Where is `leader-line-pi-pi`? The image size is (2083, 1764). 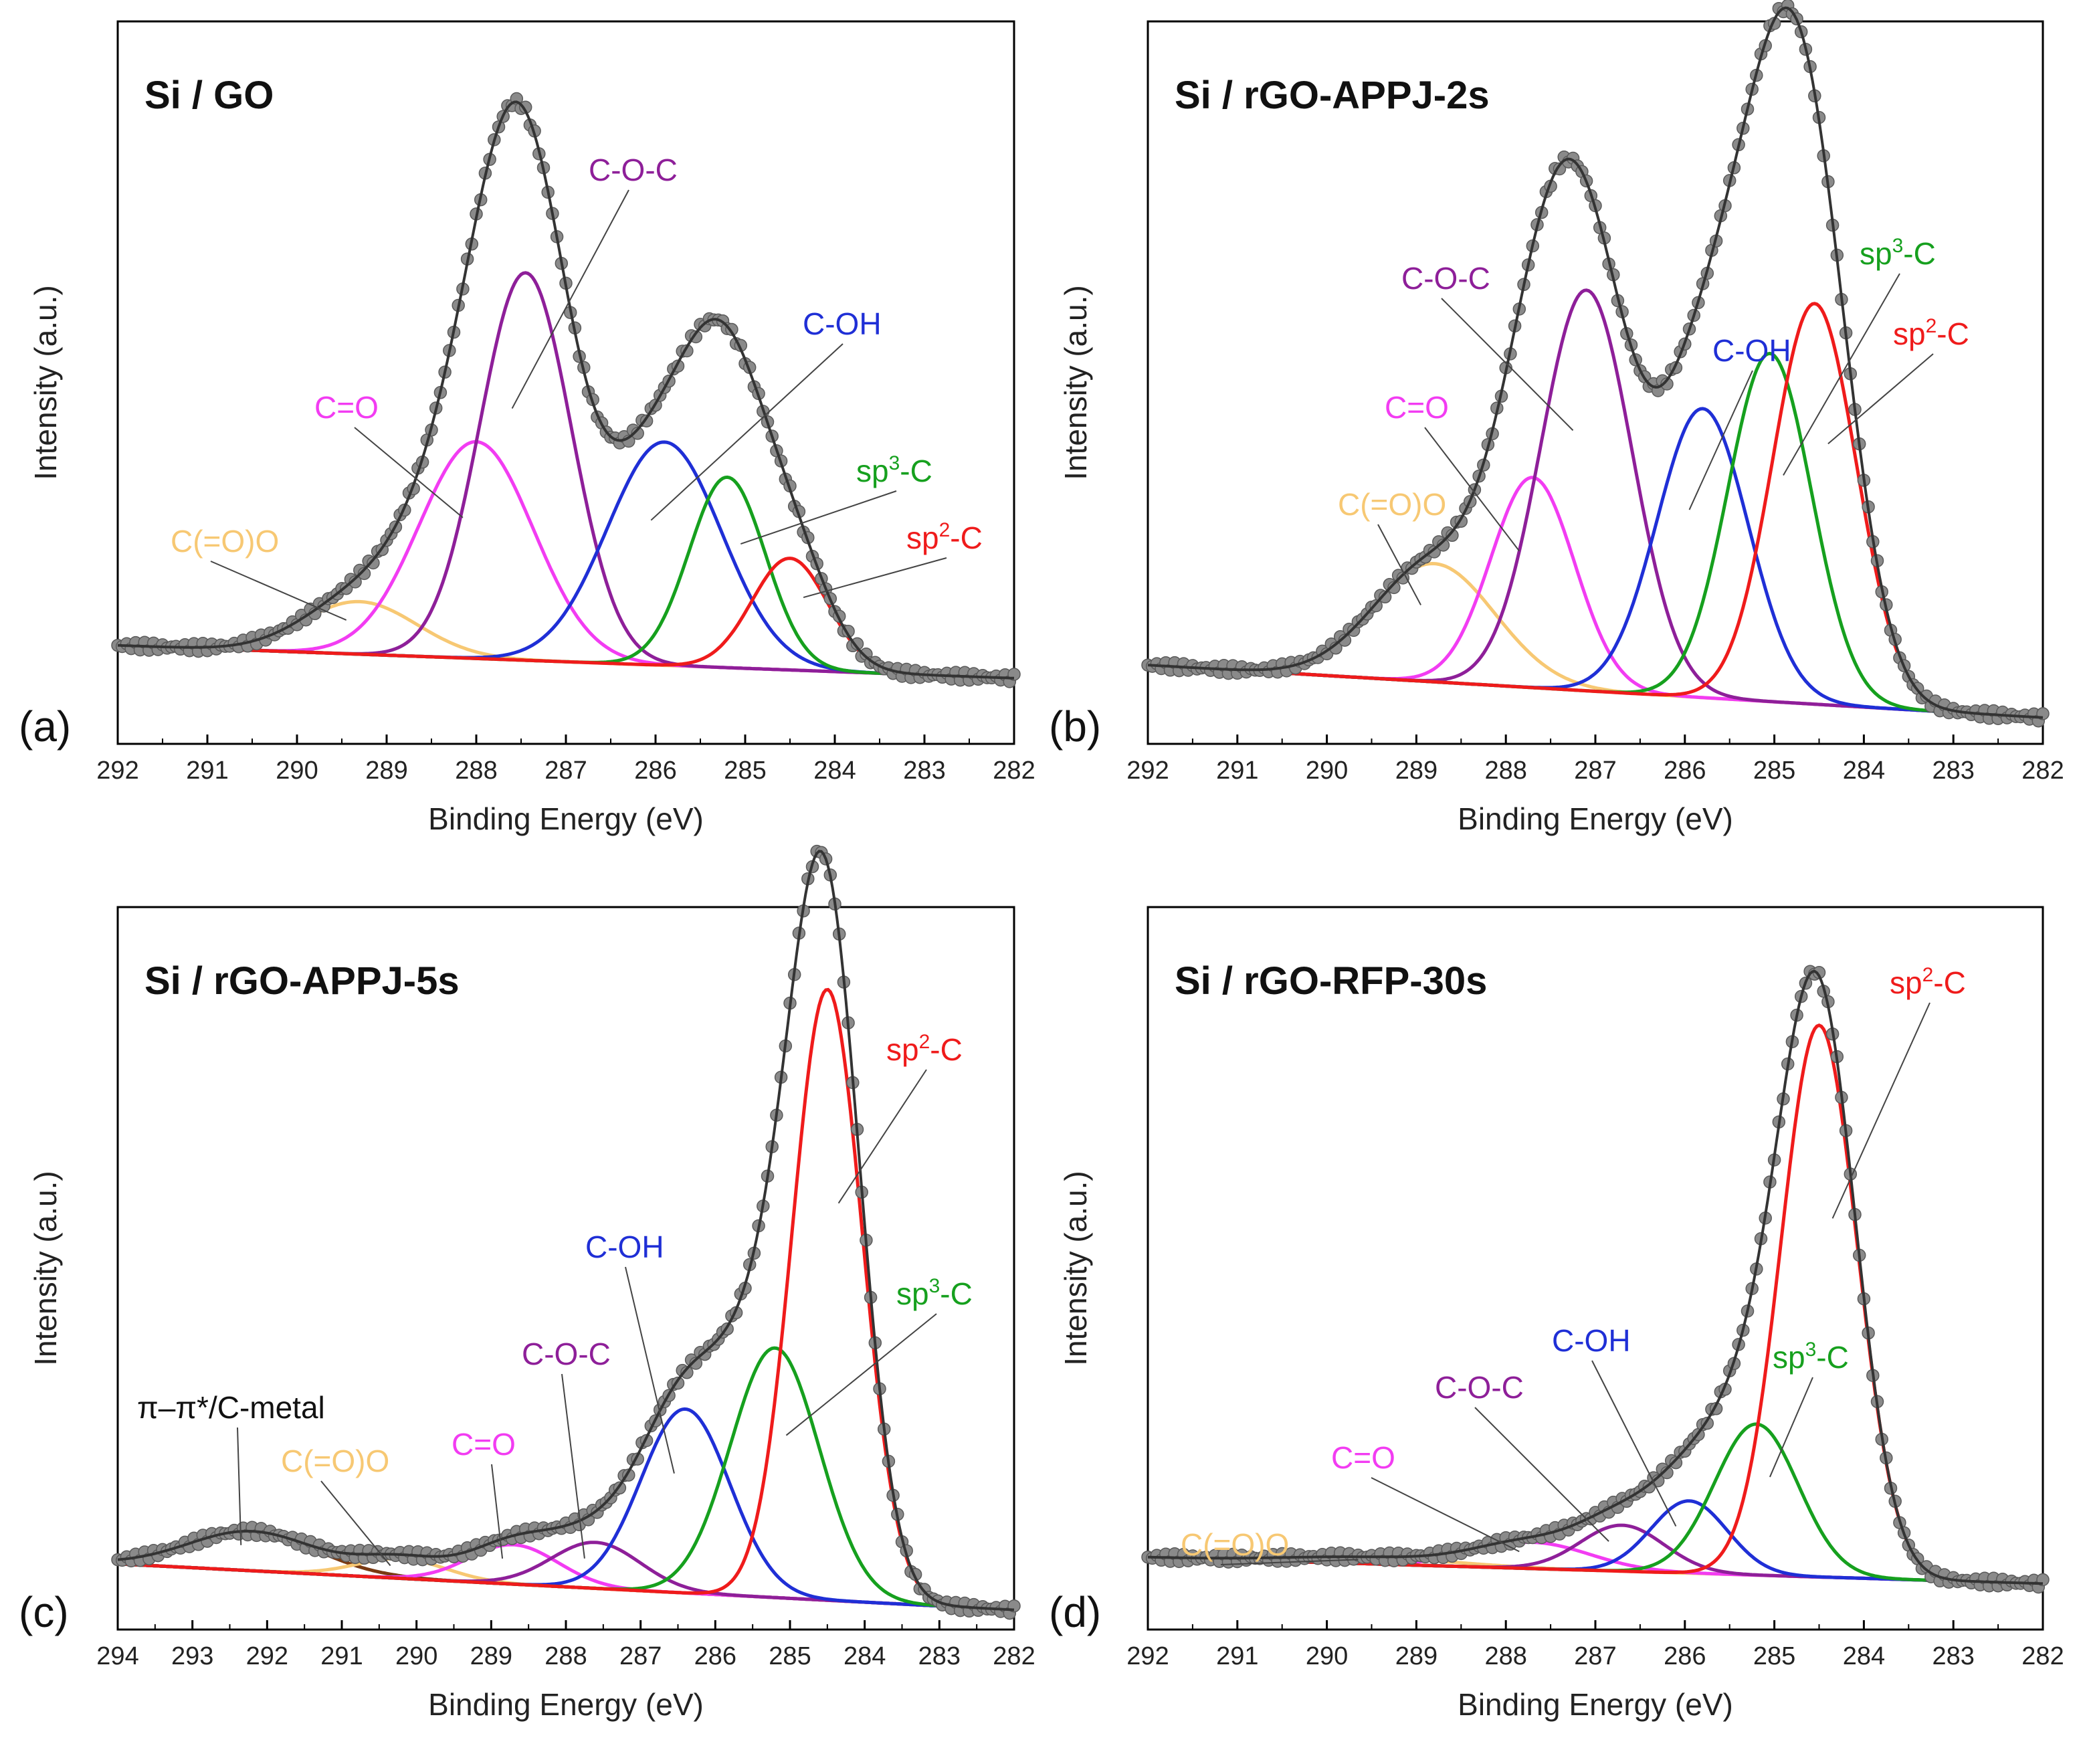 leader-line-pi-pi is located at coordinates (239, 1486).